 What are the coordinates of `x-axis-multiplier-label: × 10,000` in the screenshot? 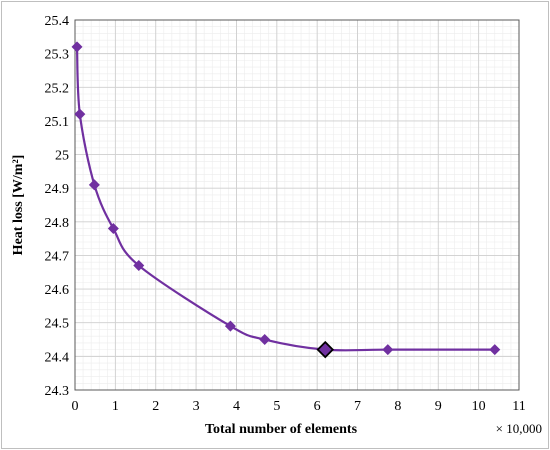 It's located at (519, 428).